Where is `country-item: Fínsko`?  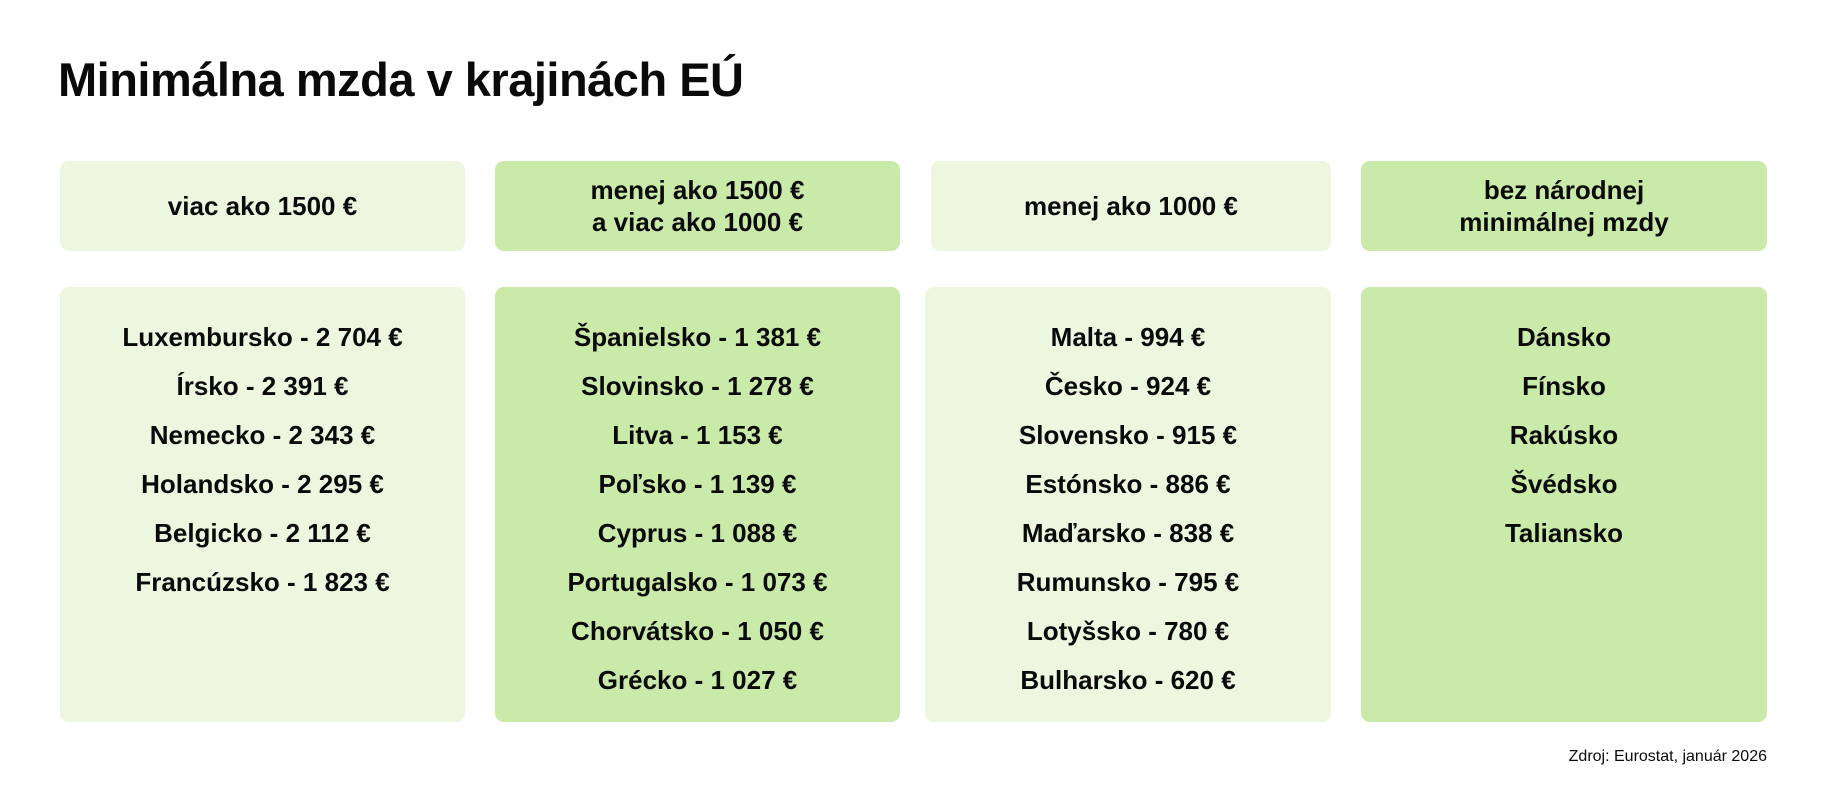
country-item: Fínsko is located at coordinates (1564, 386).